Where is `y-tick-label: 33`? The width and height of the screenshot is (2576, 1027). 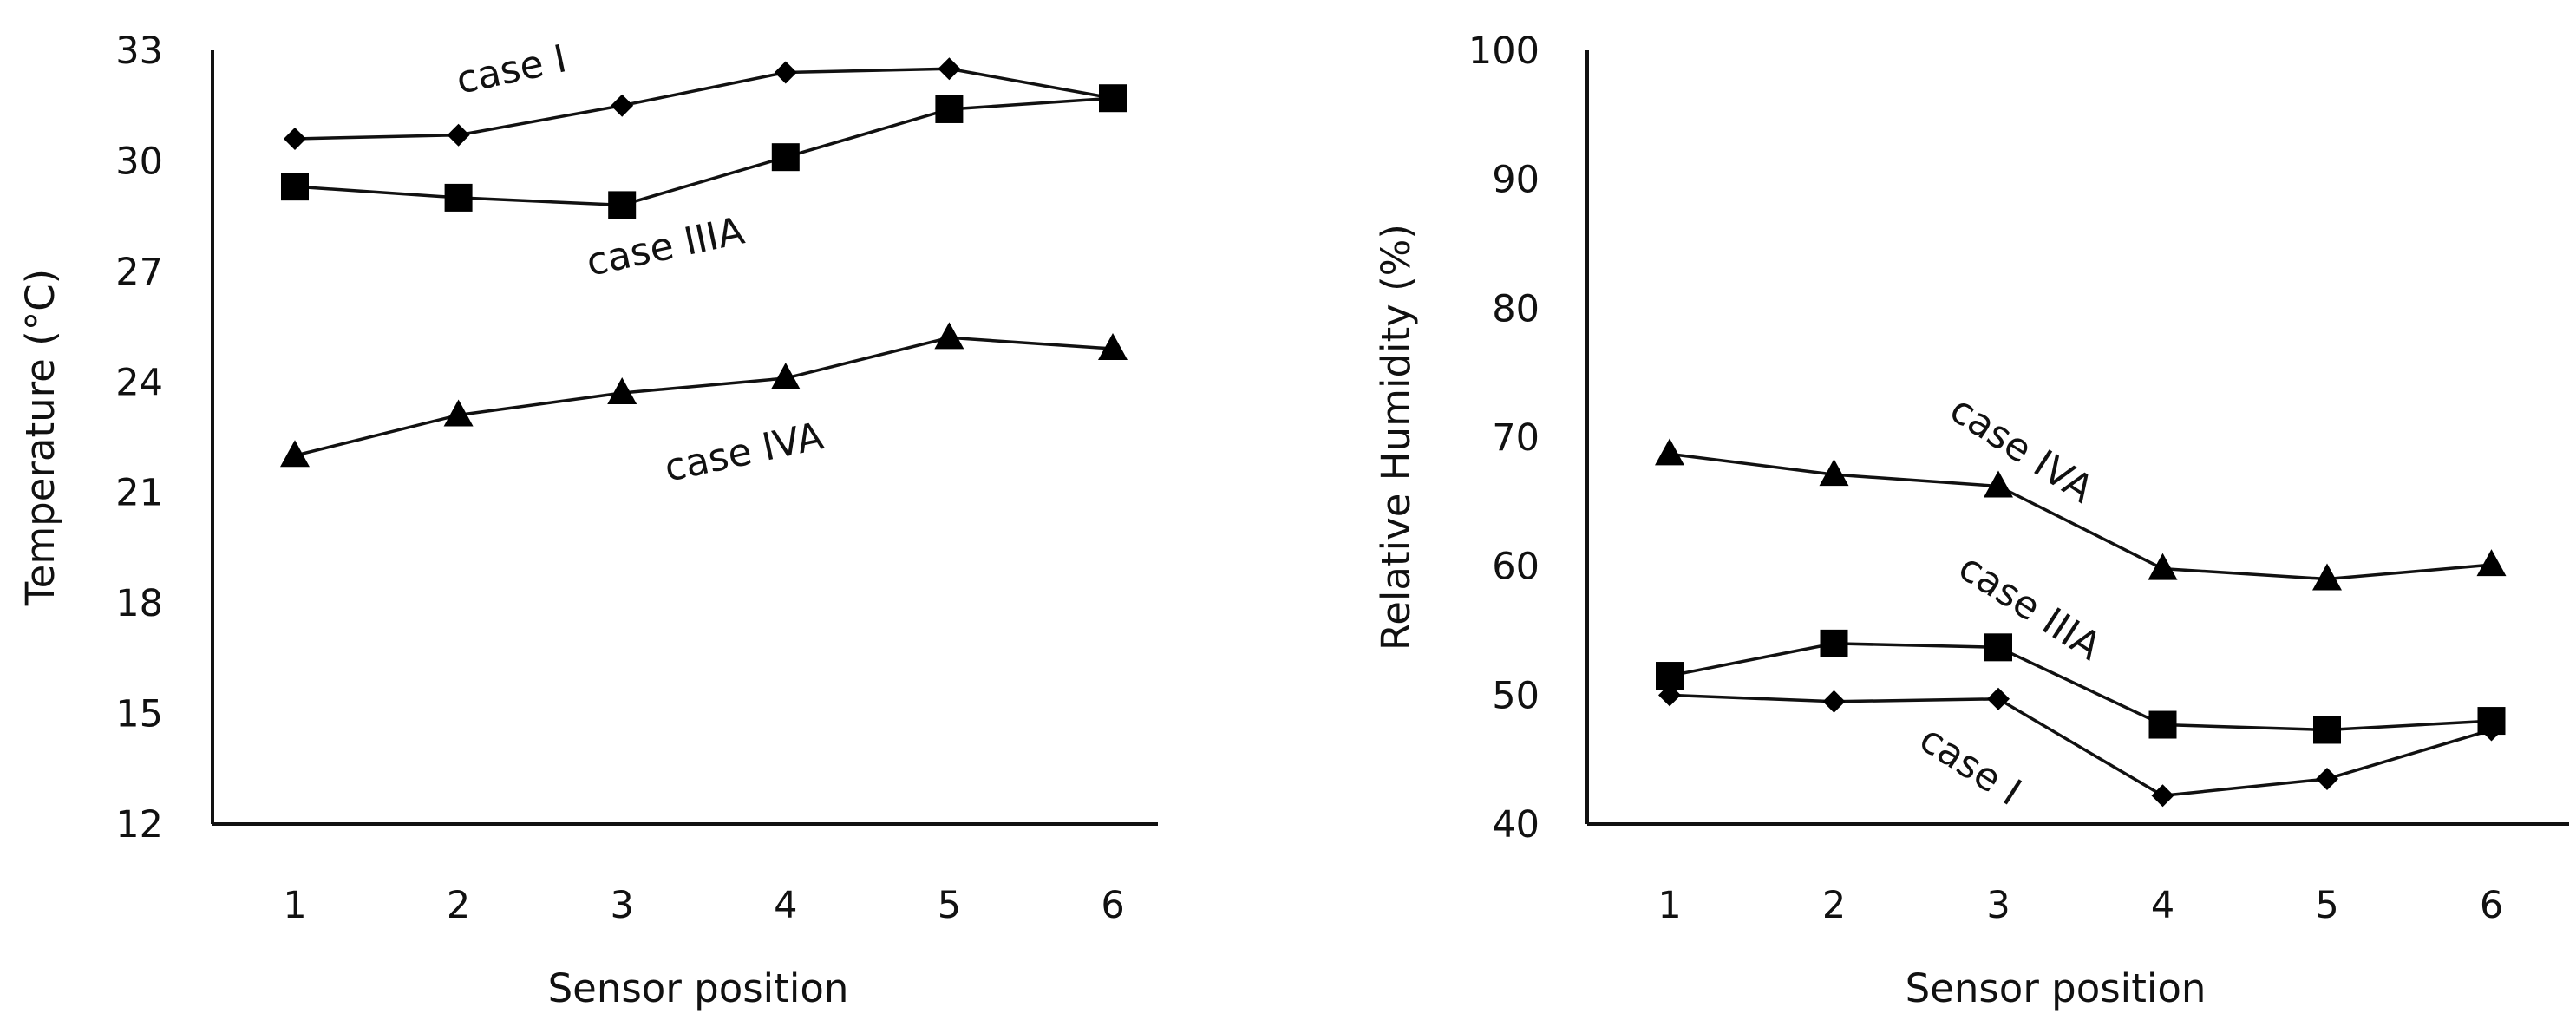
y-tick-label: 33 is located at coordinates (139, 51).